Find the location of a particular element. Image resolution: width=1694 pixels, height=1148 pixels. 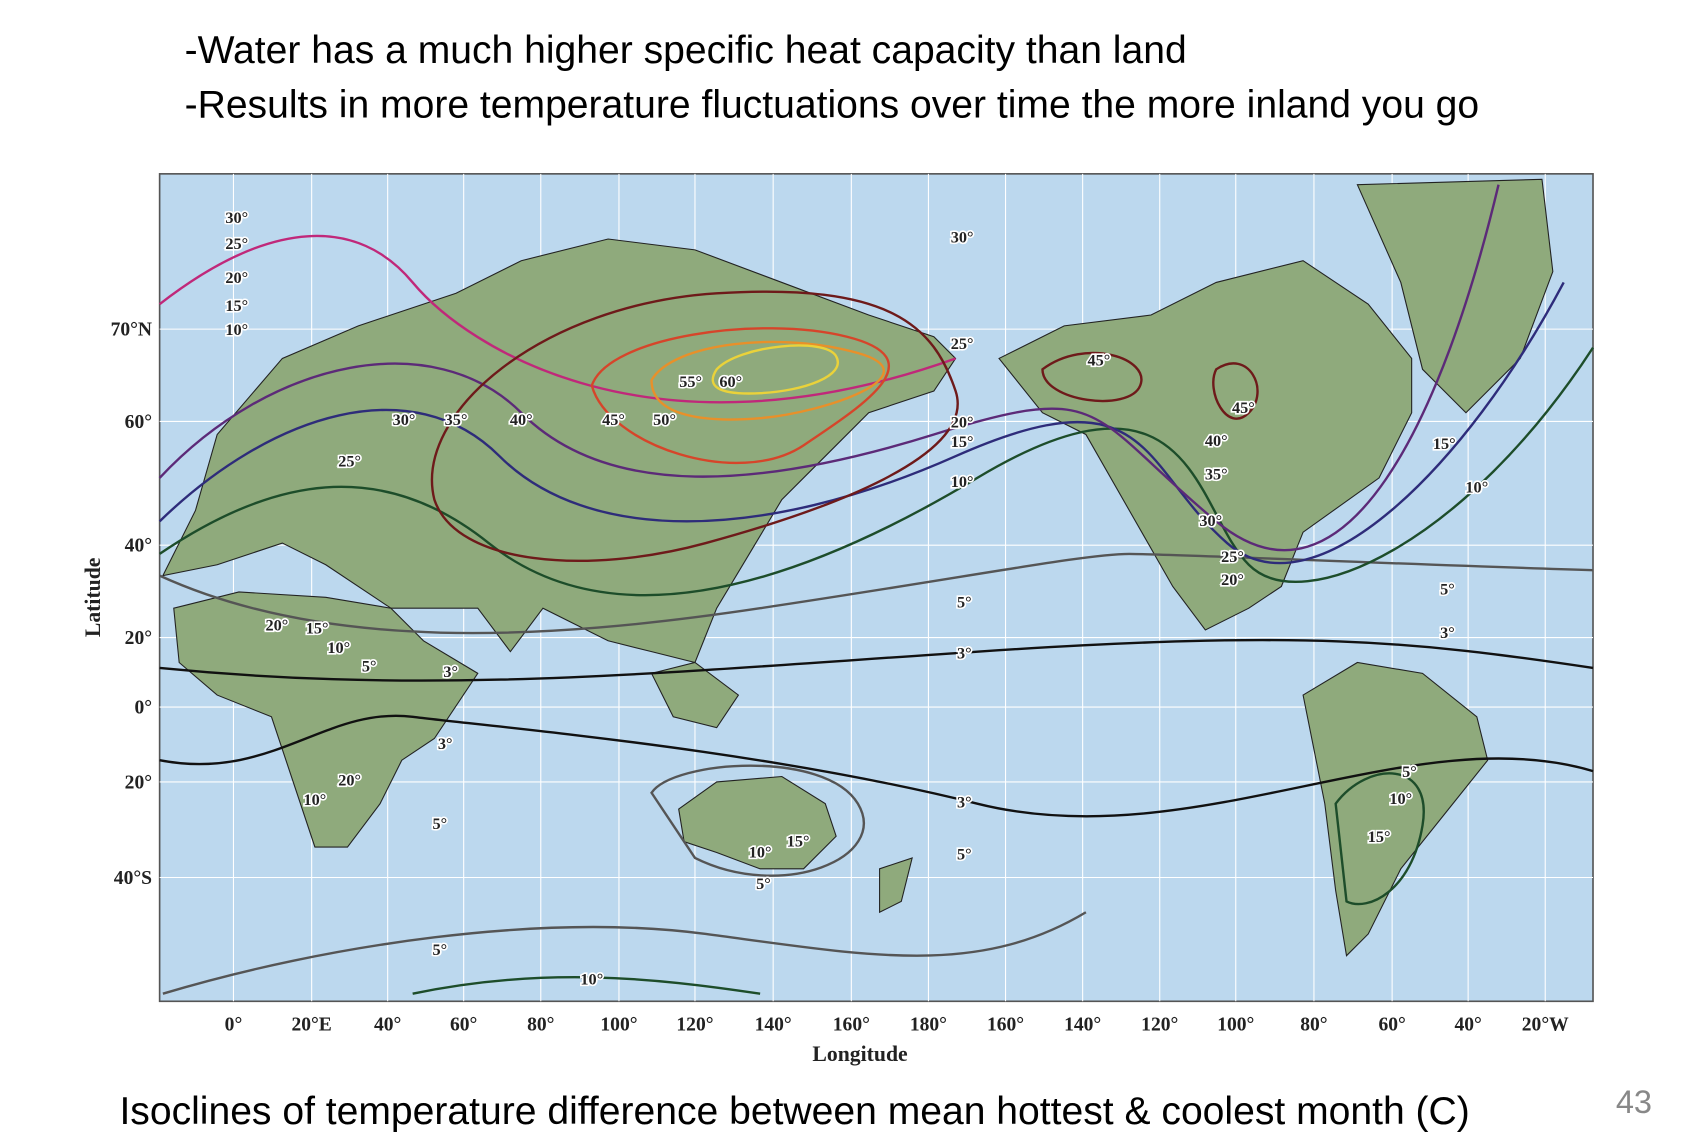

lat-label: 70°N is located at coordinates (131, 330).